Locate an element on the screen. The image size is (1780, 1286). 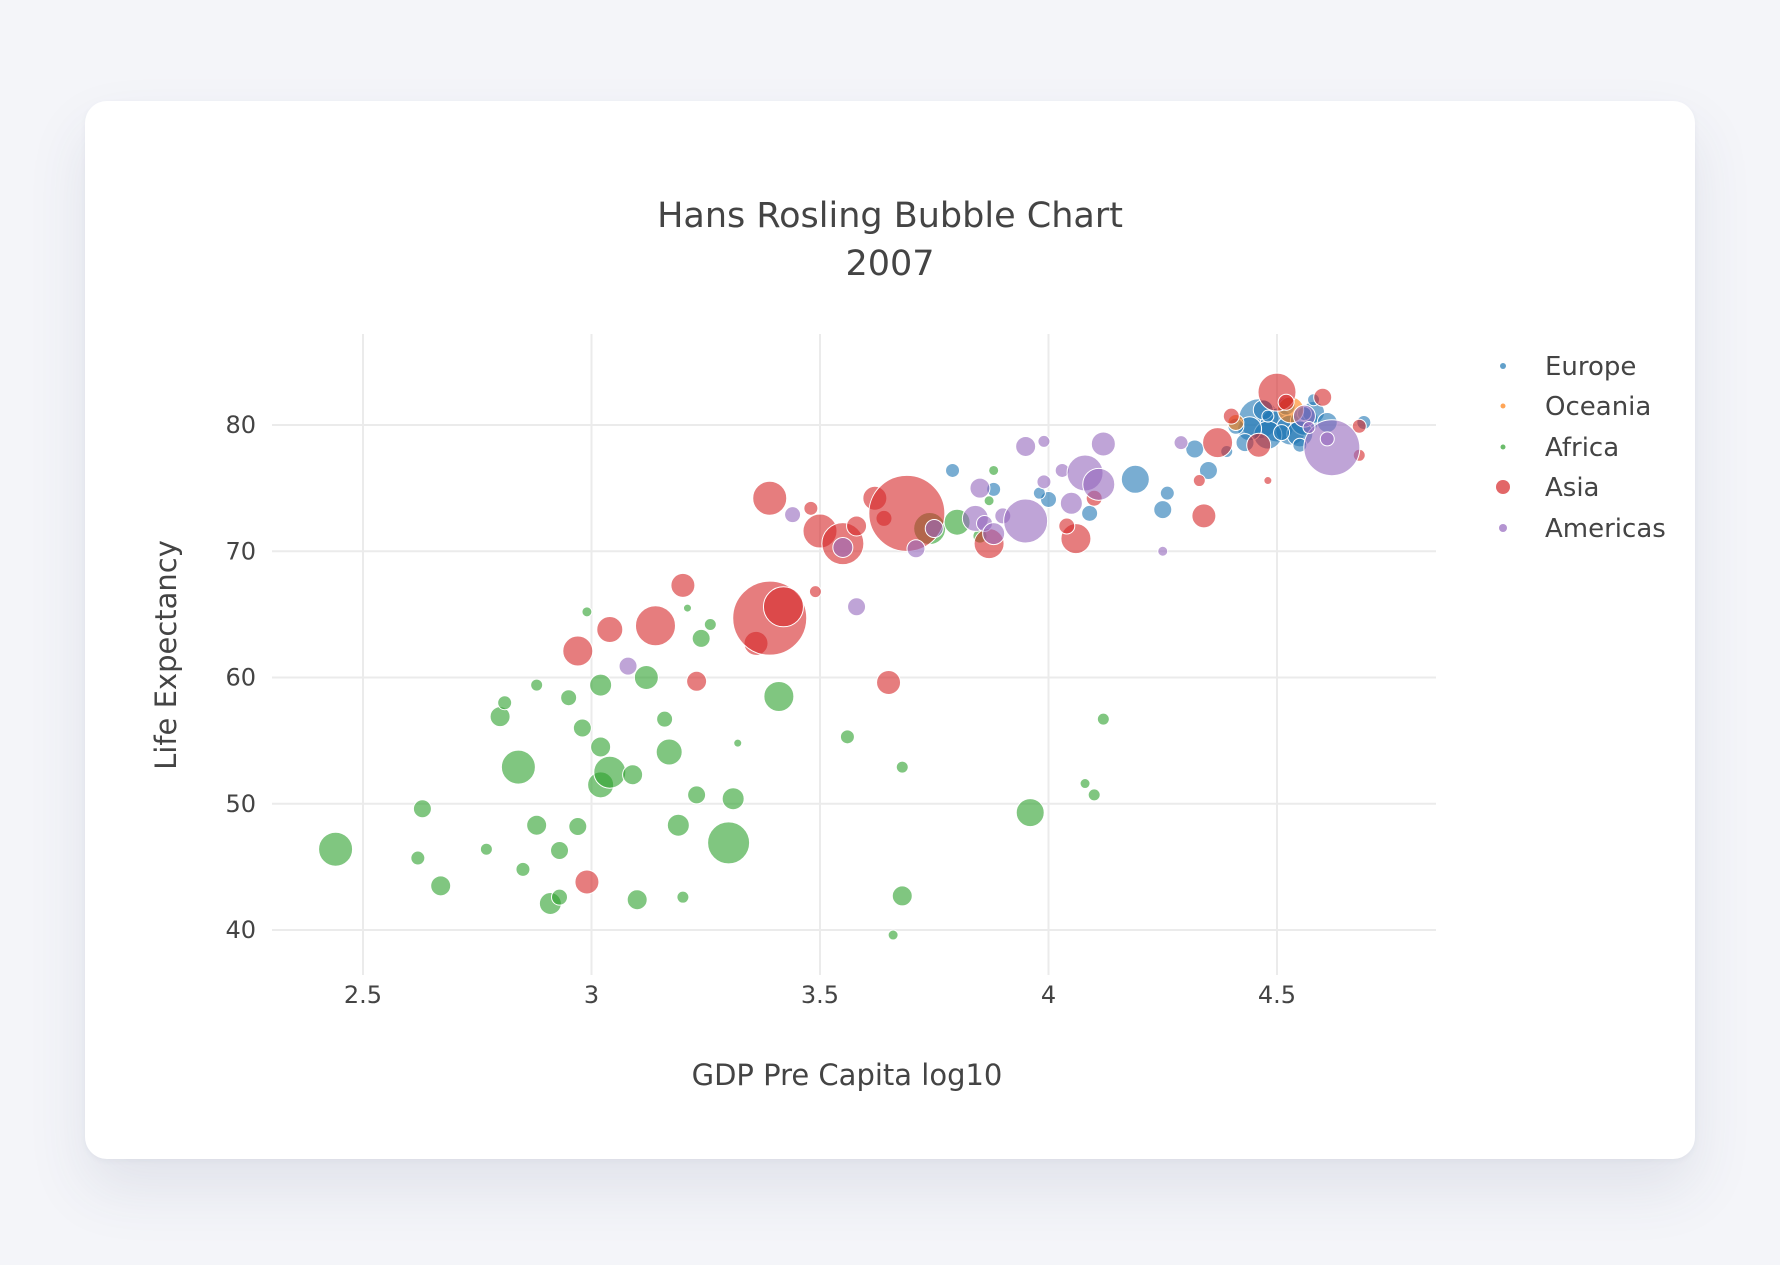
legend-item-asia: Asia is located at coordinates (1548, 488).